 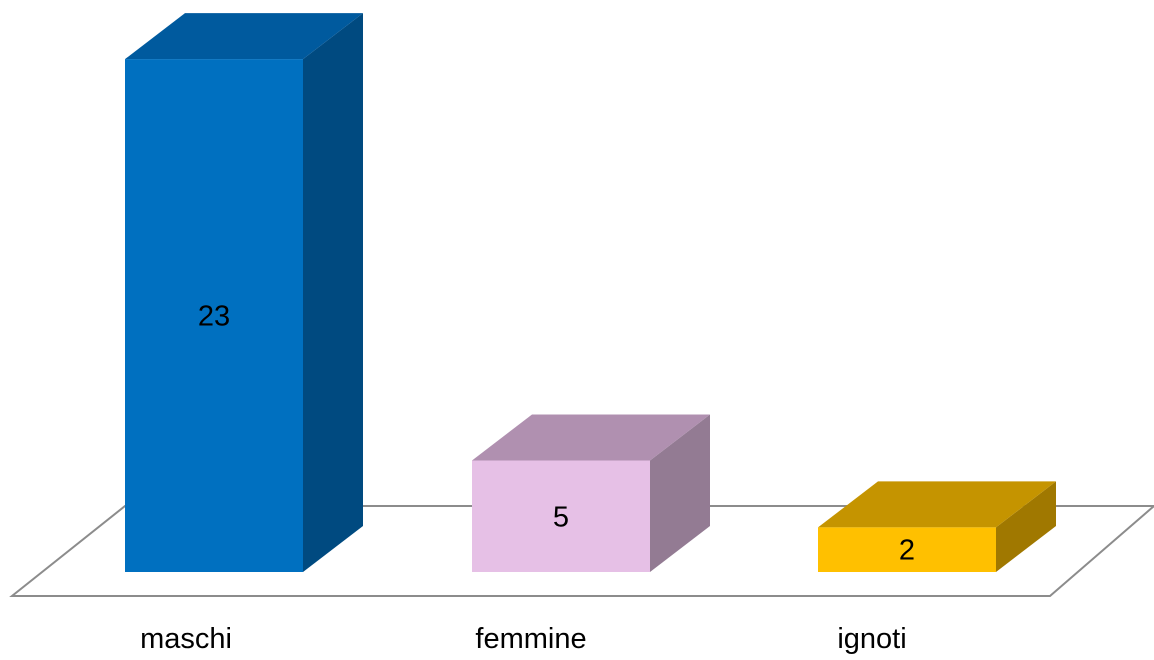 I want to click on category-label: maschi, so click(x=186, y=639).